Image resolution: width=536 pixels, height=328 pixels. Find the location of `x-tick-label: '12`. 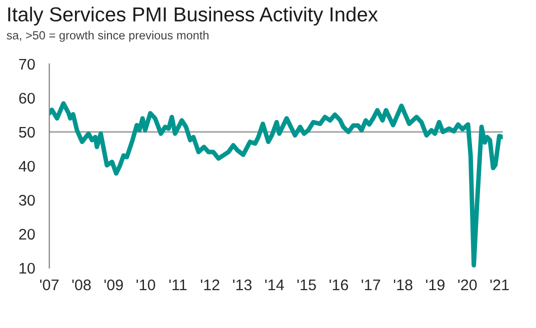

x-tick-label: '12 is located at coordinates (210, 284).